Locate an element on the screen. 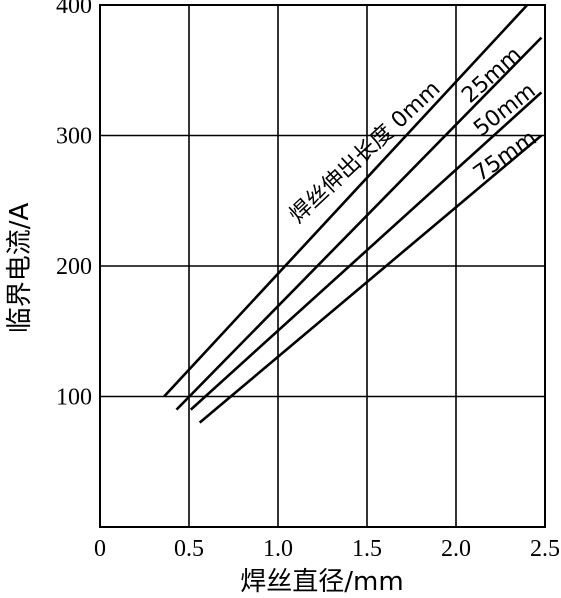 This screenshot has height=598, width=561. y-axis-label: 临界电流/A is located at coordinates (20, 268).